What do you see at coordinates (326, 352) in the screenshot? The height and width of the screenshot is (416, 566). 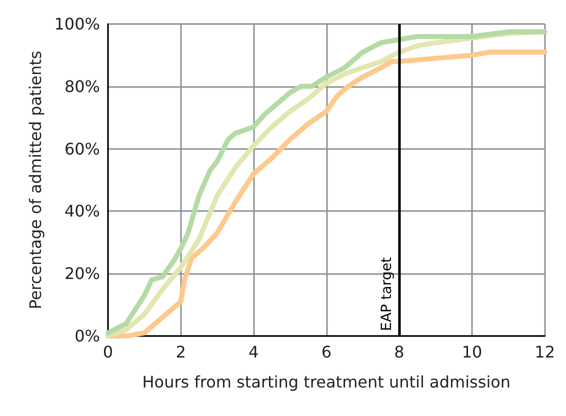 I see `x-tick-label: 6` at bounding box center [326, 352].